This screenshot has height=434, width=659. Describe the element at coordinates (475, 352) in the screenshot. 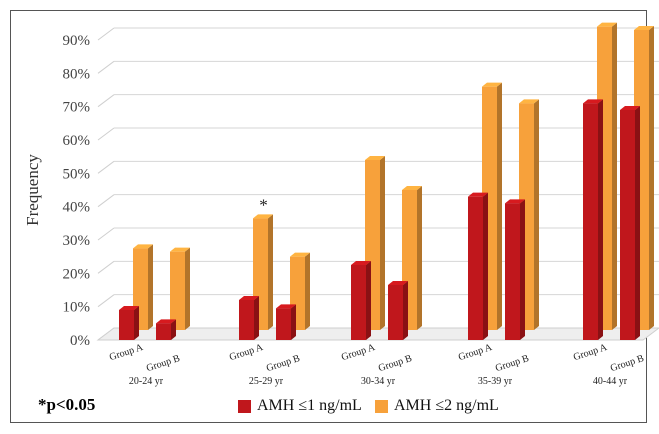

I see `subgroup-label-3-0: Group A` at that location.